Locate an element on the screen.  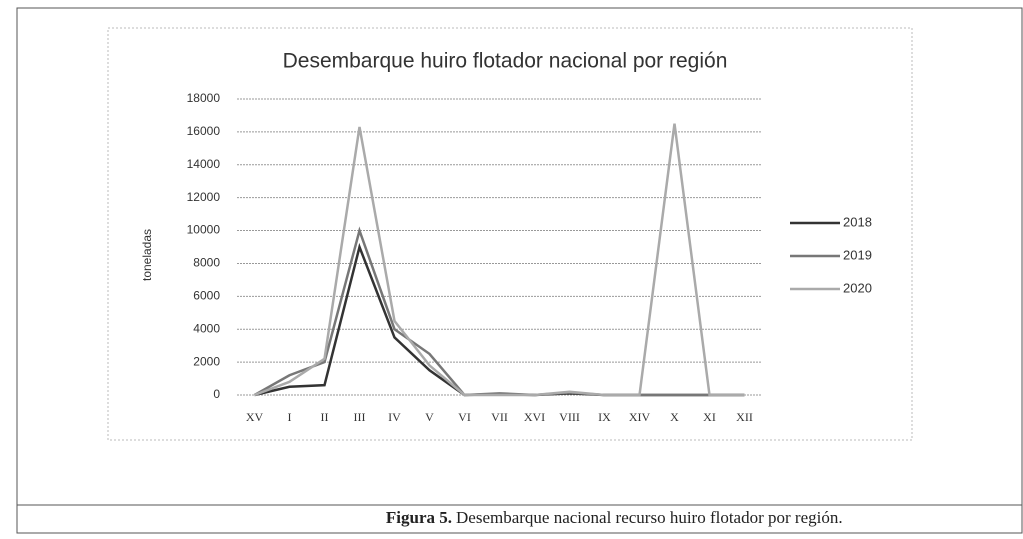
y-axis-label: toneladas is located at coordinates (147, 255).